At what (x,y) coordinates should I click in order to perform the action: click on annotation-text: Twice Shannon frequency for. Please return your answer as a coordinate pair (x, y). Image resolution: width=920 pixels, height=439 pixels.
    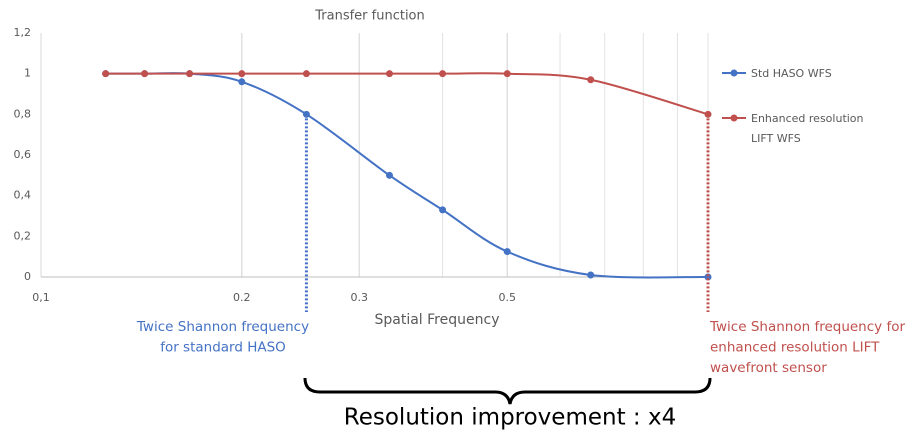
    Looking at the image, I should click on (807, 327).